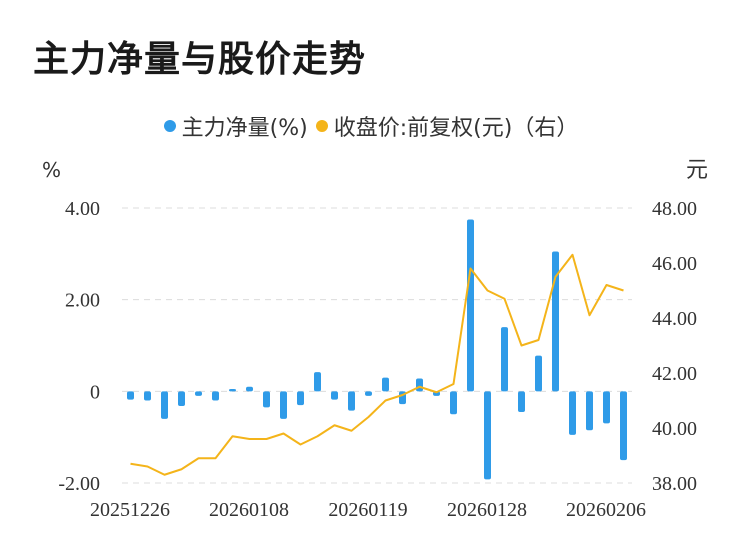 This screenshot has height=558, width=750. What do you see at coordinates (367, 510) in the screenshot?
I see `x-tick-label: 20260119` at bounding box center [367, 510].